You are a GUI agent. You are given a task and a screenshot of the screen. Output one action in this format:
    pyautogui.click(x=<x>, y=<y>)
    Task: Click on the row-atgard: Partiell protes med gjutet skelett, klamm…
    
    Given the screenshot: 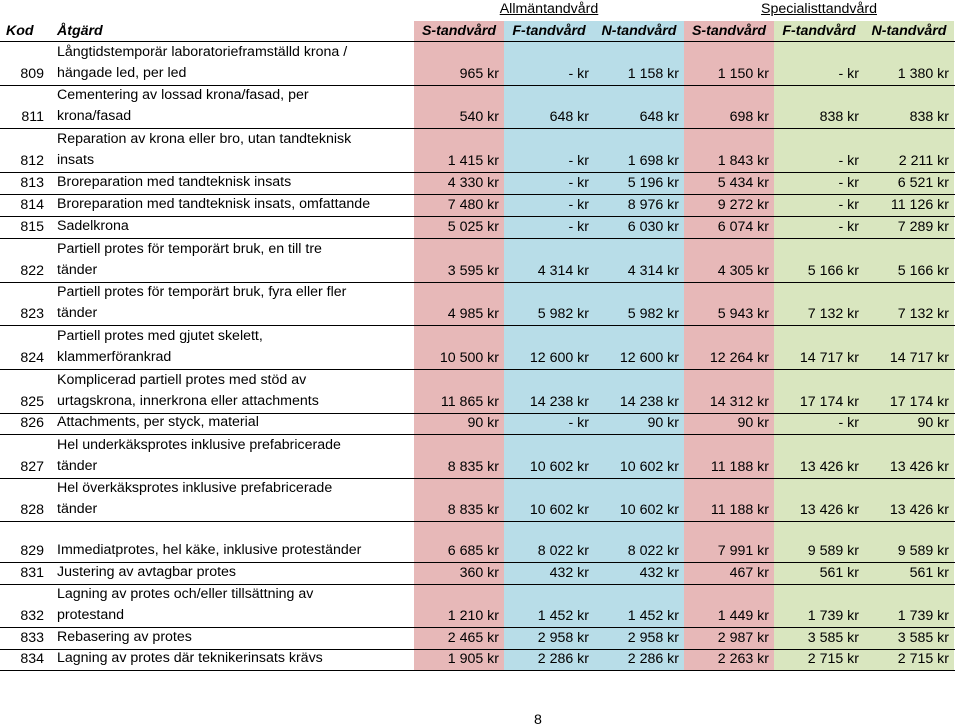 What is the action you would take?
    pyautogui.click(x=235, y=347)
    